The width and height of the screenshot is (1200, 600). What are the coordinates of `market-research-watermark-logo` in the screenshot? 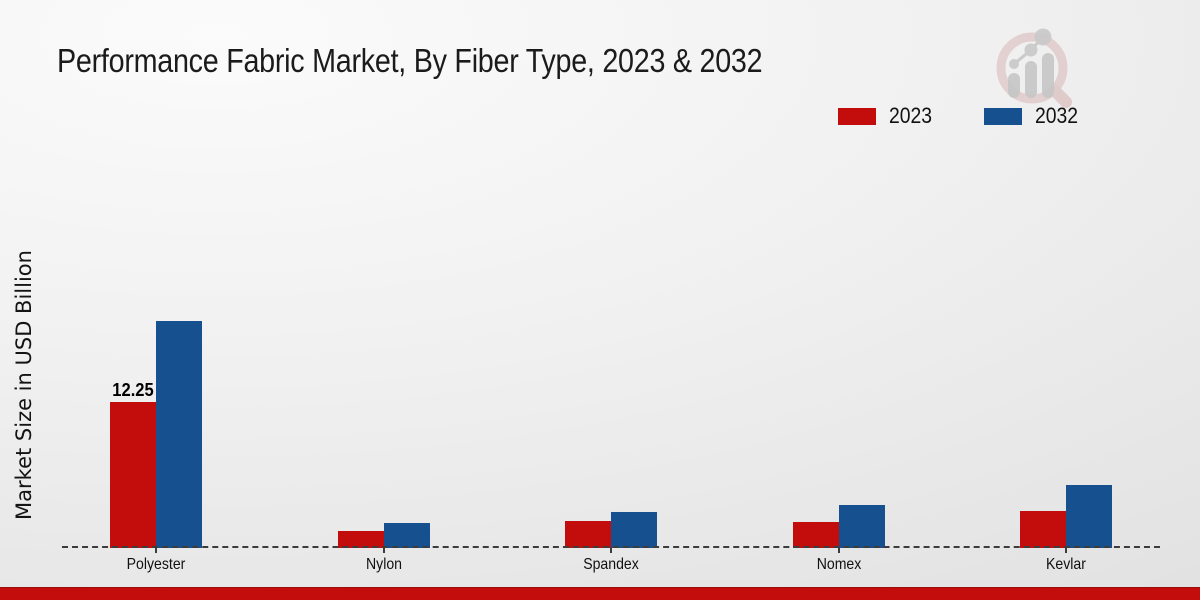 It's located at (1034, 68).